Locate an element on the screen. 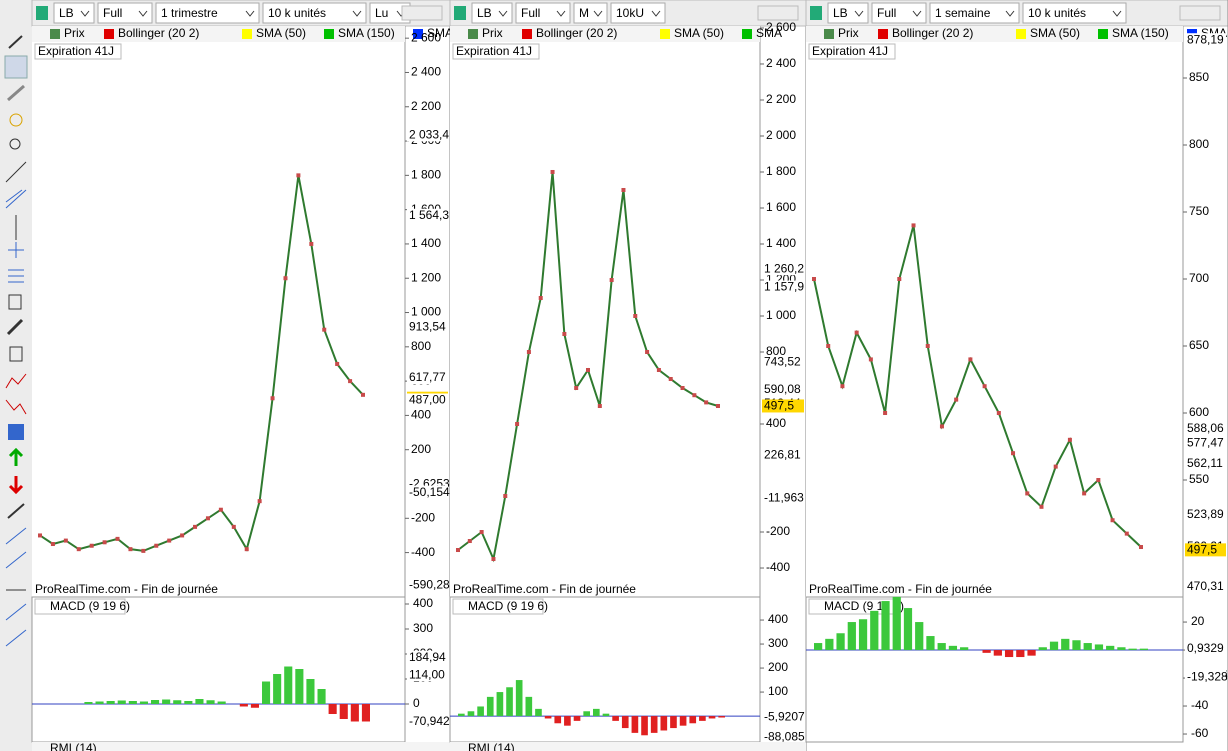  text-tool is located at coordinates (16, 432).